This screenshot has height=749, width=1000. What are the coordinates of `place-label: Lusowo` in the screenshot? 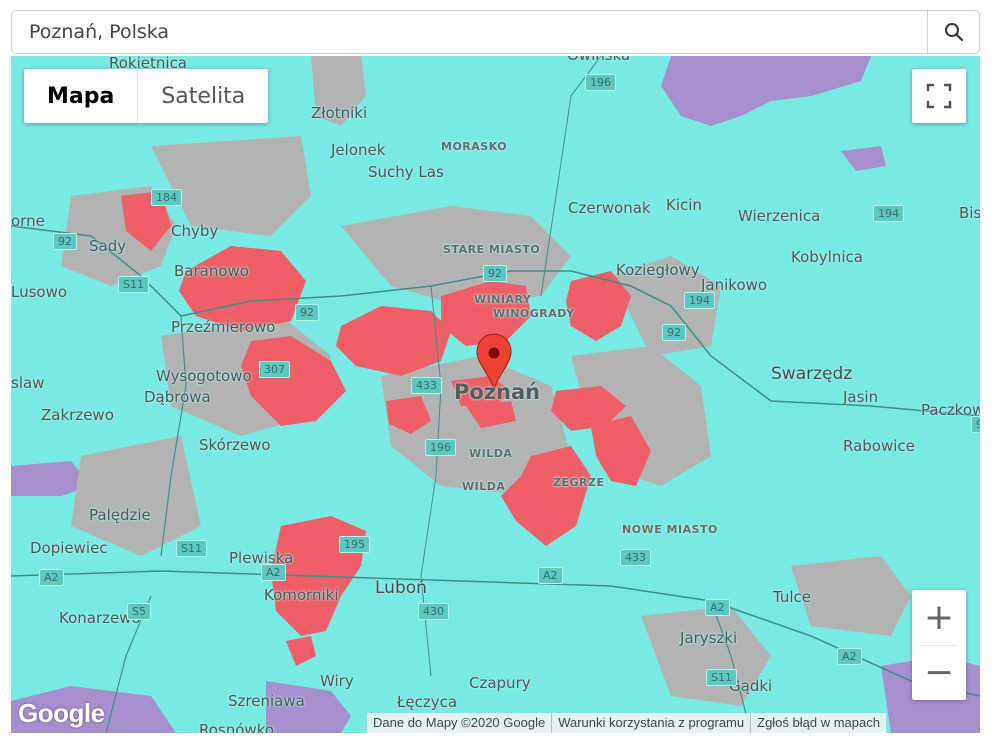 It's located at (39, 292).